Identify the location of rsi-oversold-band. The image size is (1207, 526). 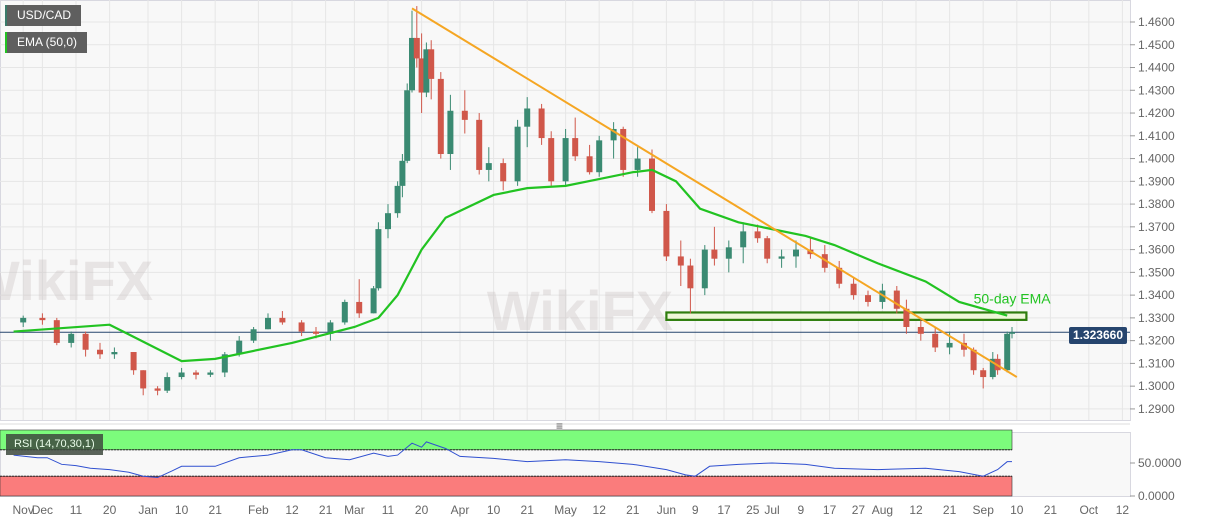
(506, 486).